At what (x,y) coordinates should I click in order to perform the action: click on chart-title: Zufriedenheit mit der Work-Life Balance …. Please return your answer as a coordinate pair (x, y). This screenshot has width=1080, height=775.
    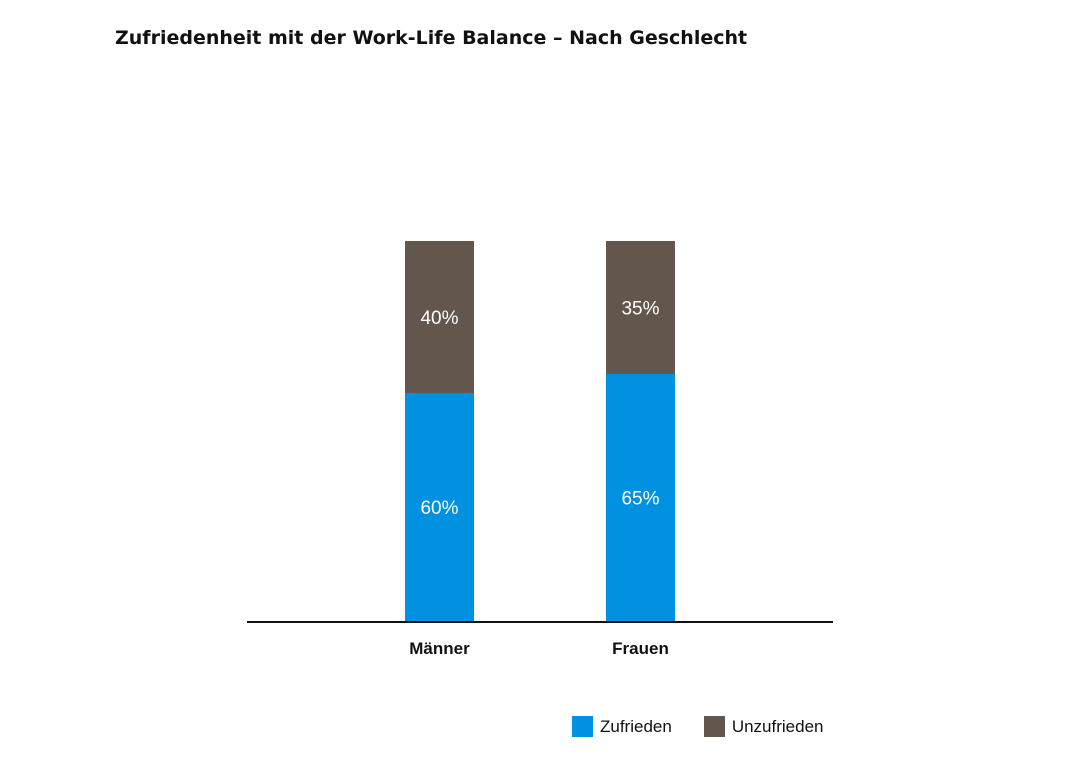
    Looking at the image, I should click on (431, 38).